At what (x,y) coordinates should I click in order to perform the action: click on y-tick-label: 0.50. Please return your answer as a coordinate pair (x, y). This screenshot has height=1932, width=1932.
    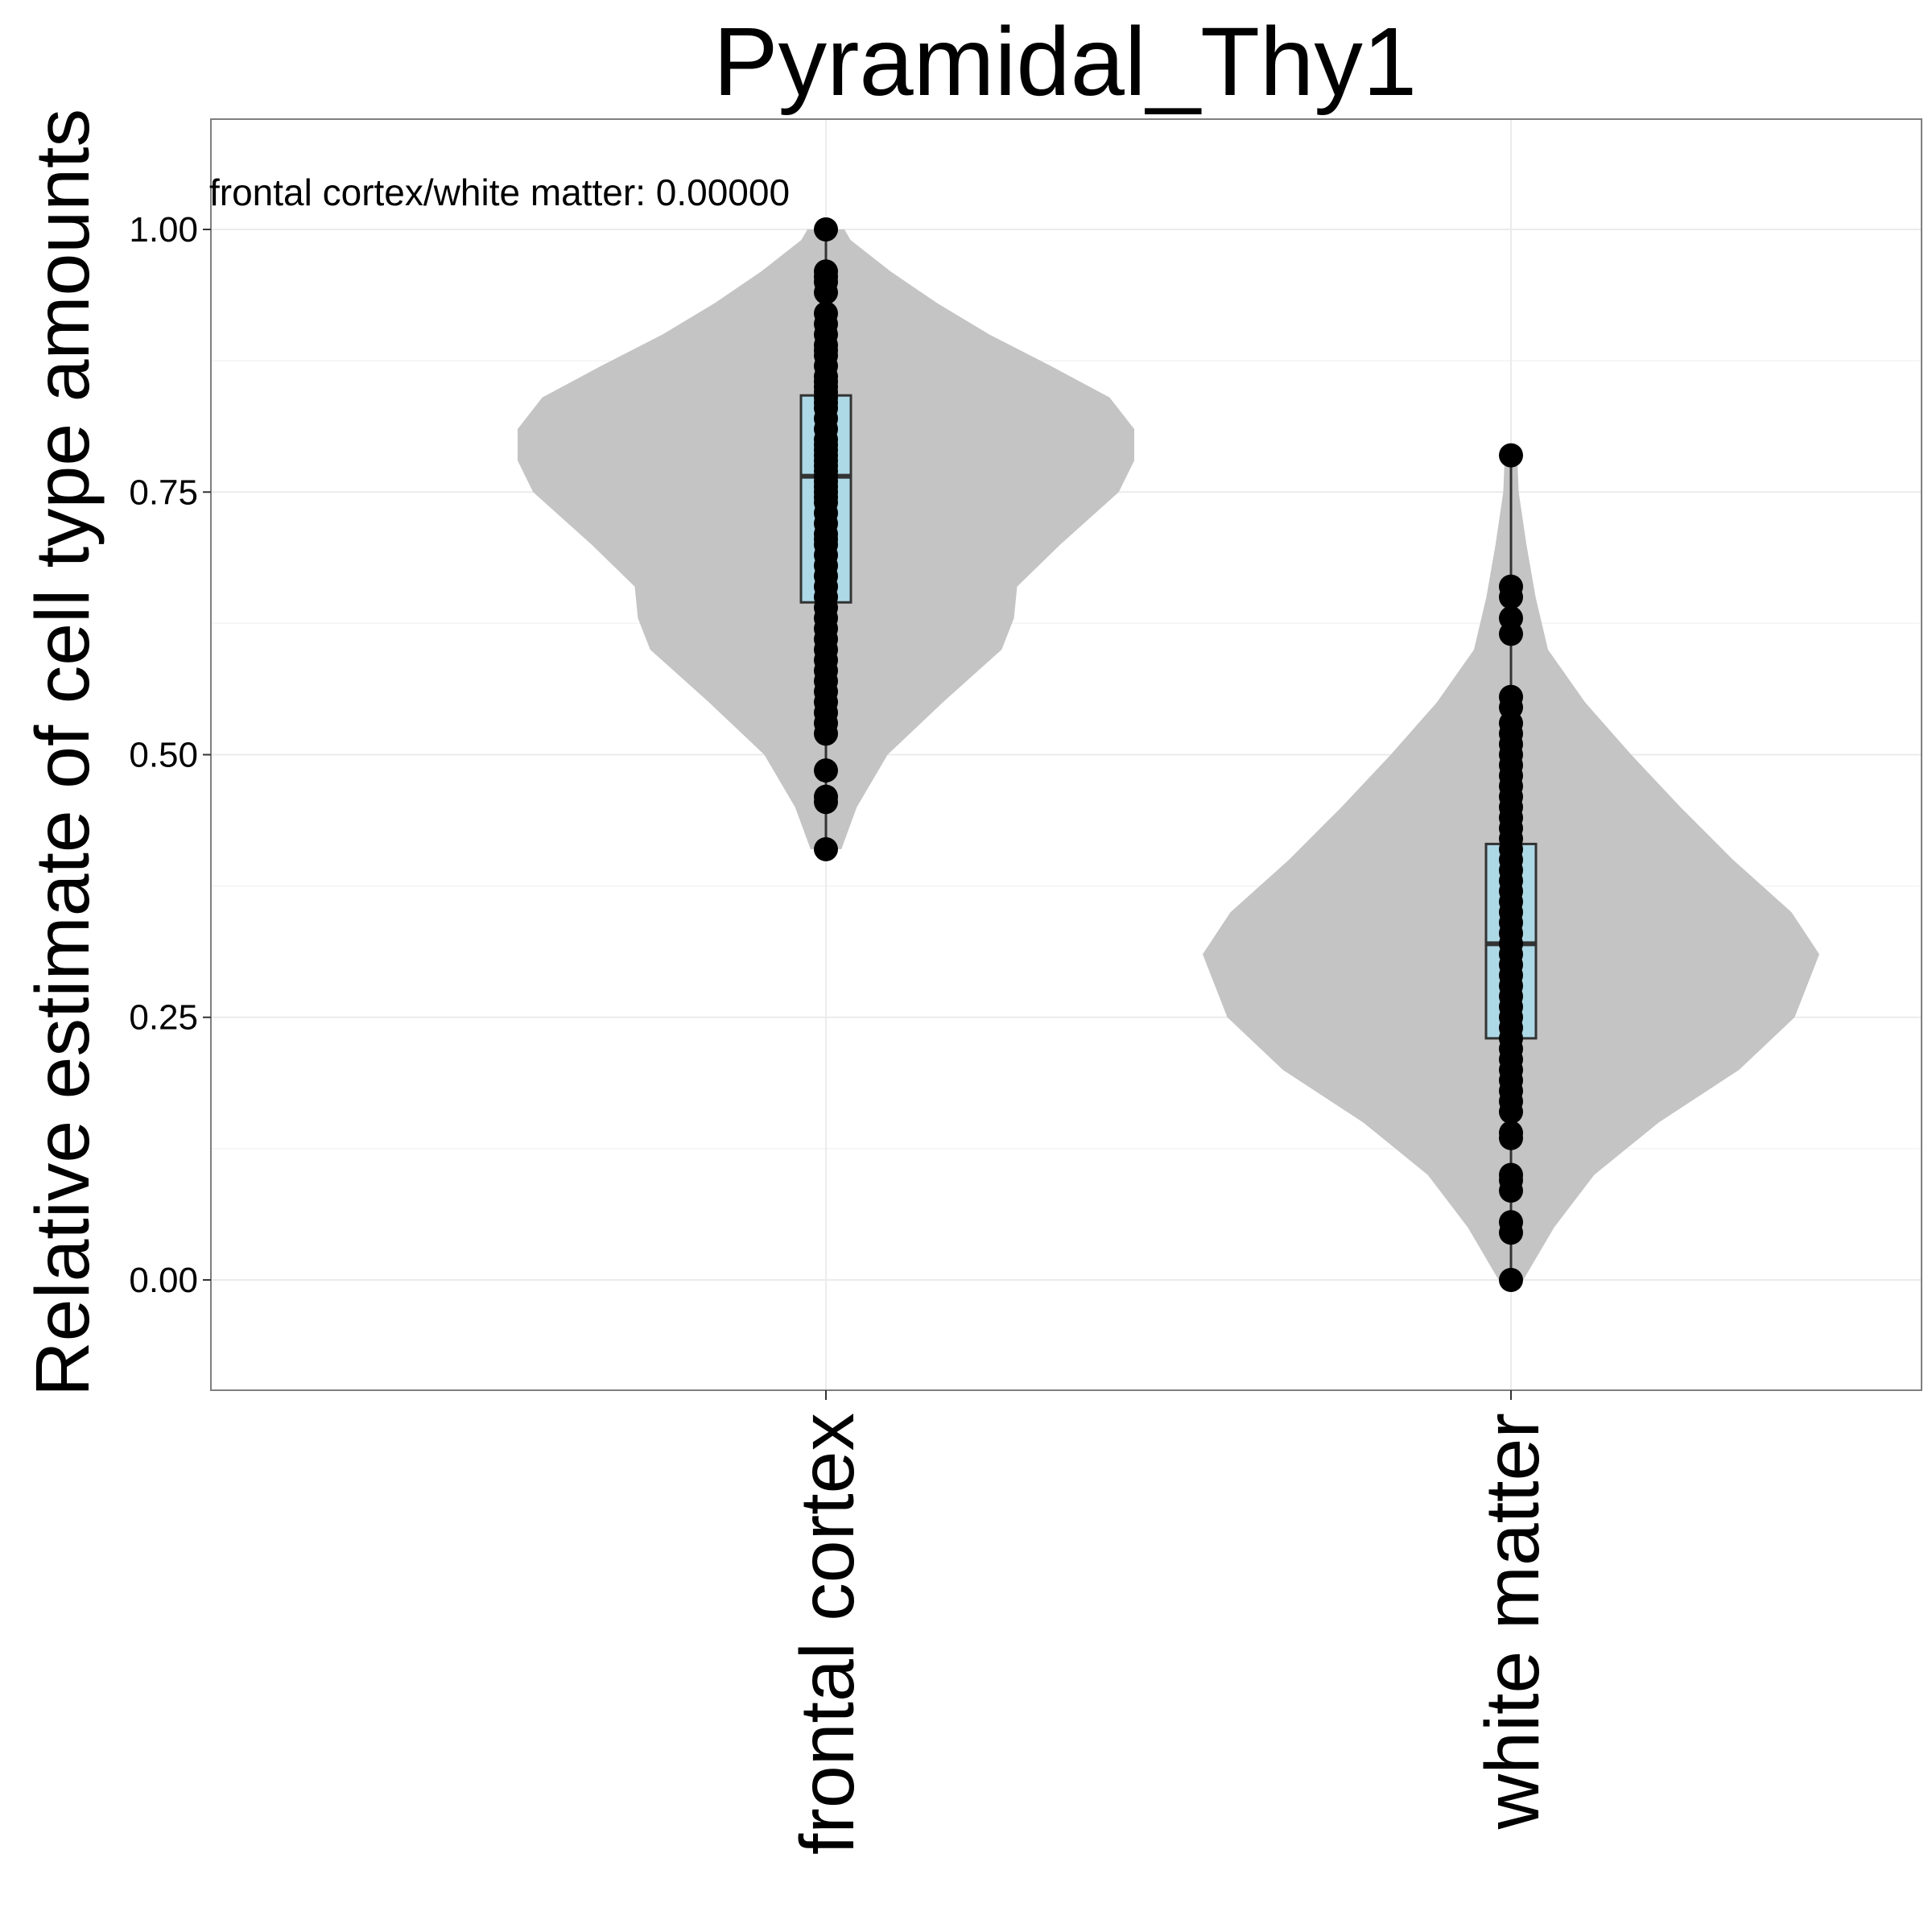
    Looking at the image, I should click on (163, 755).